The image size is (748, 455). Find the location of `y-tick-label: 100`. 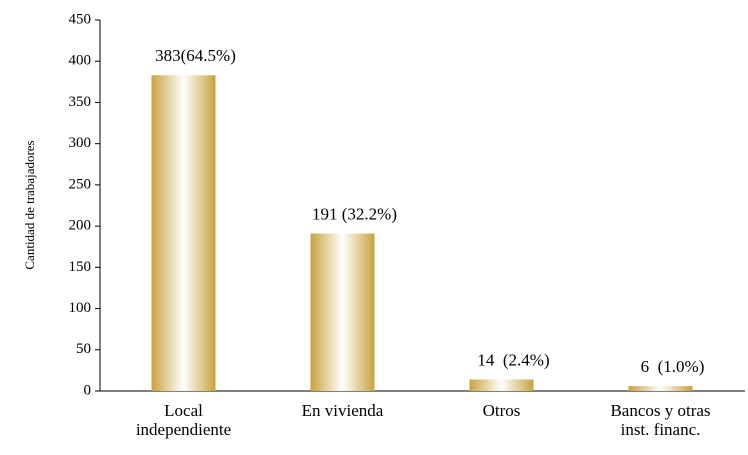

y-tick-label: 100 is located at coordinates (80, 308).